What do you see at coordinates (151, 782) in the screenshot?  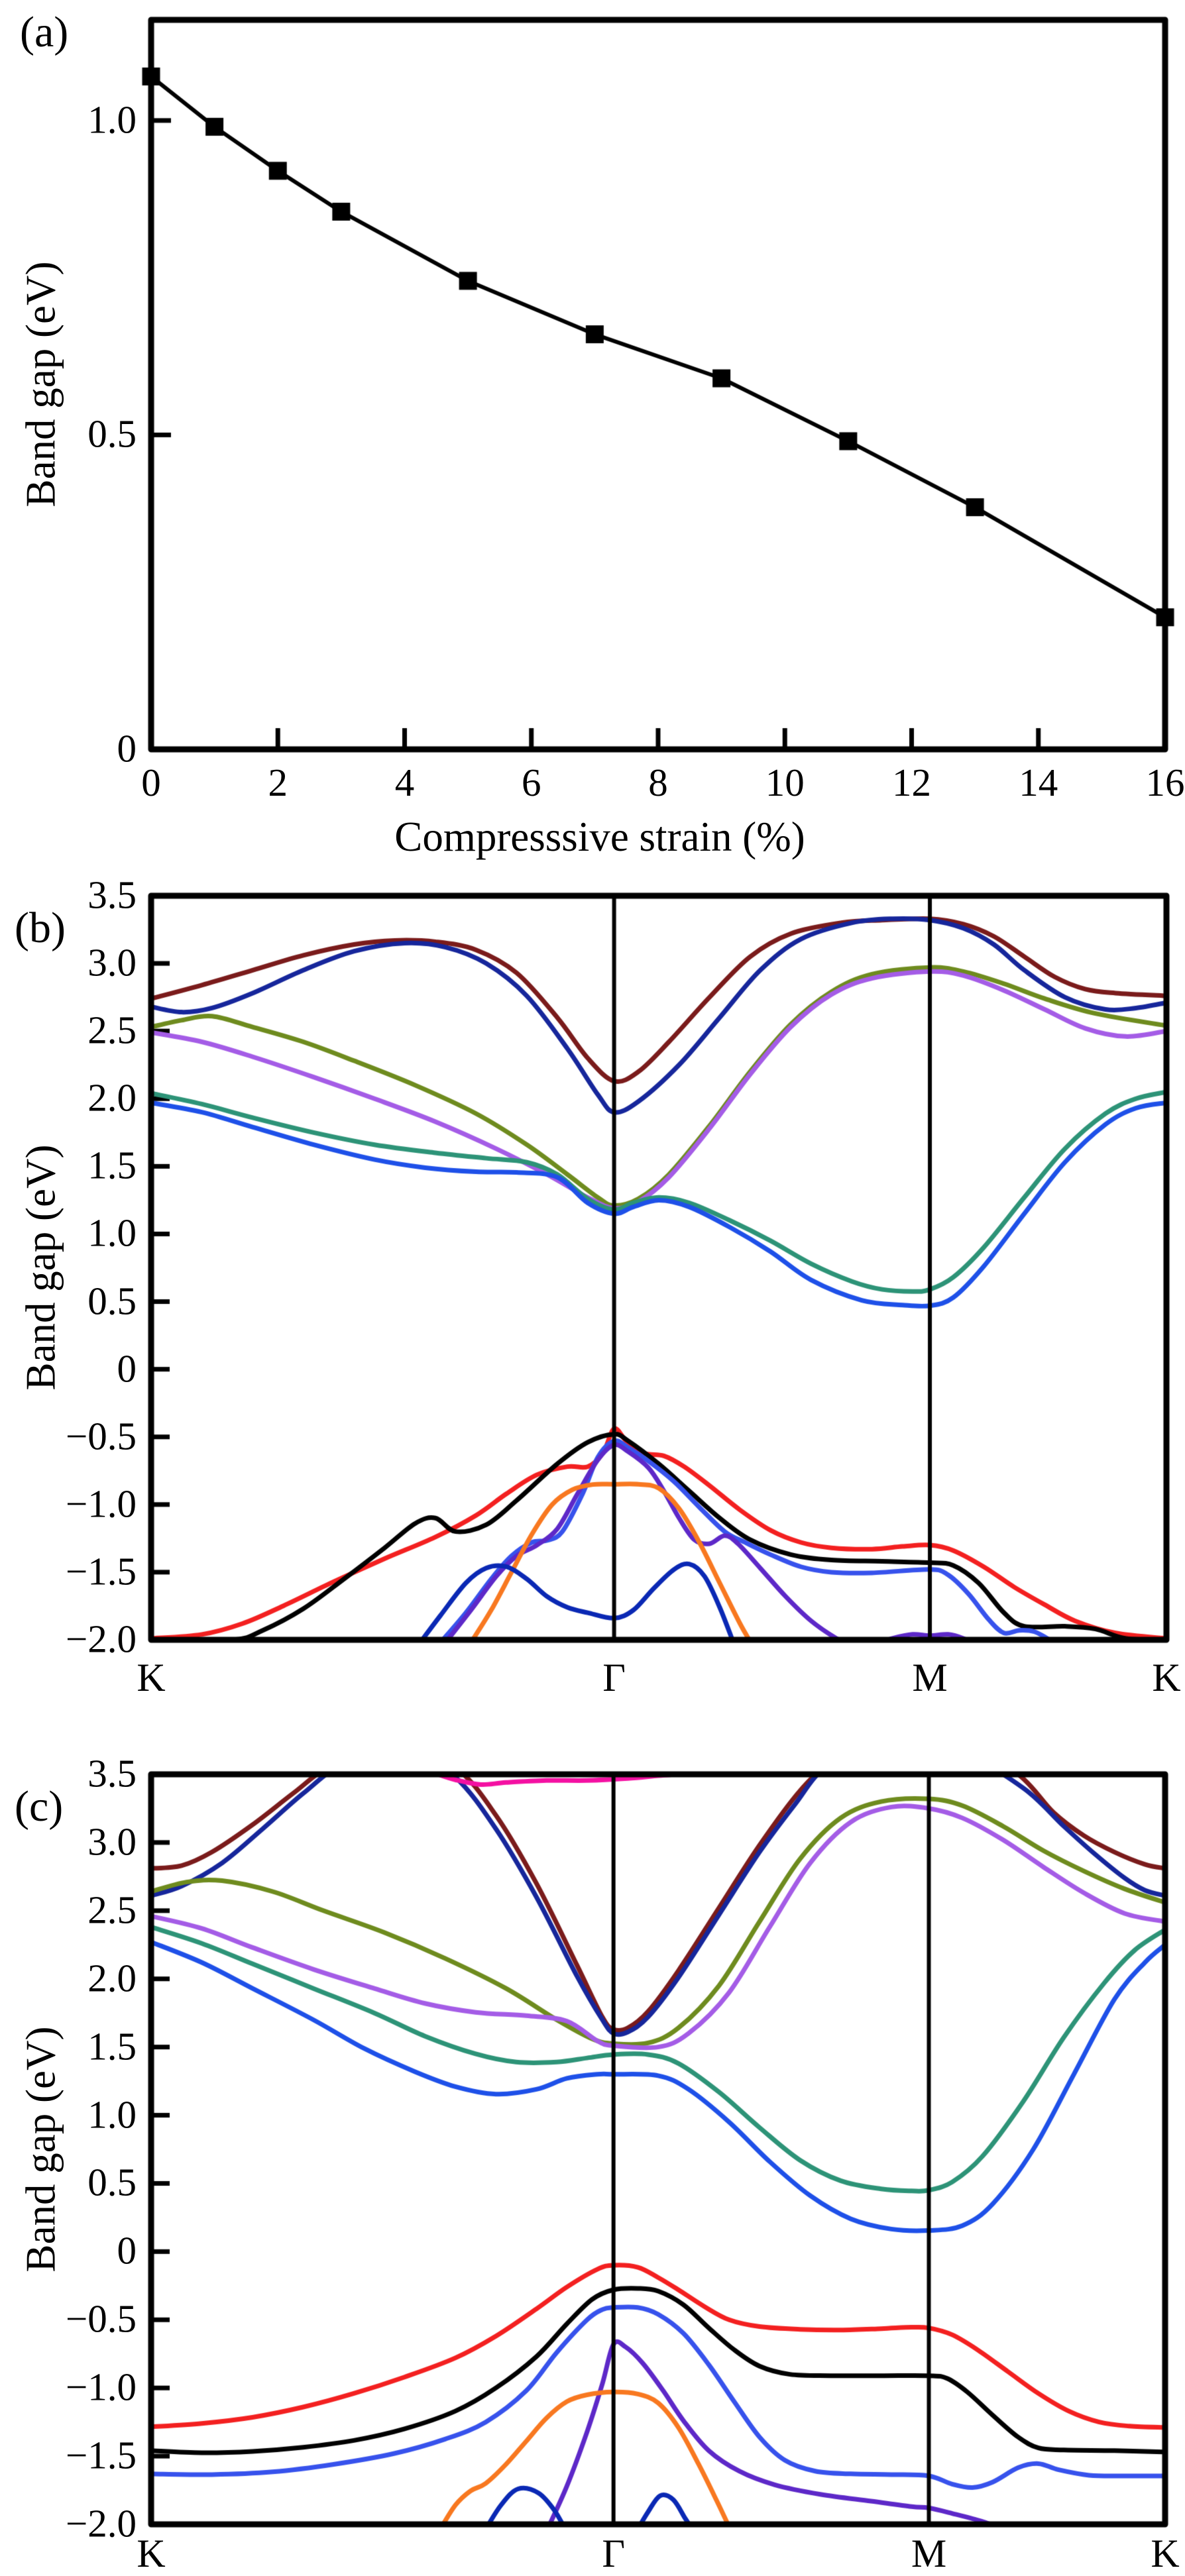 I see `panel-a-xtick-0: 0` at bounding box center [151, 782].